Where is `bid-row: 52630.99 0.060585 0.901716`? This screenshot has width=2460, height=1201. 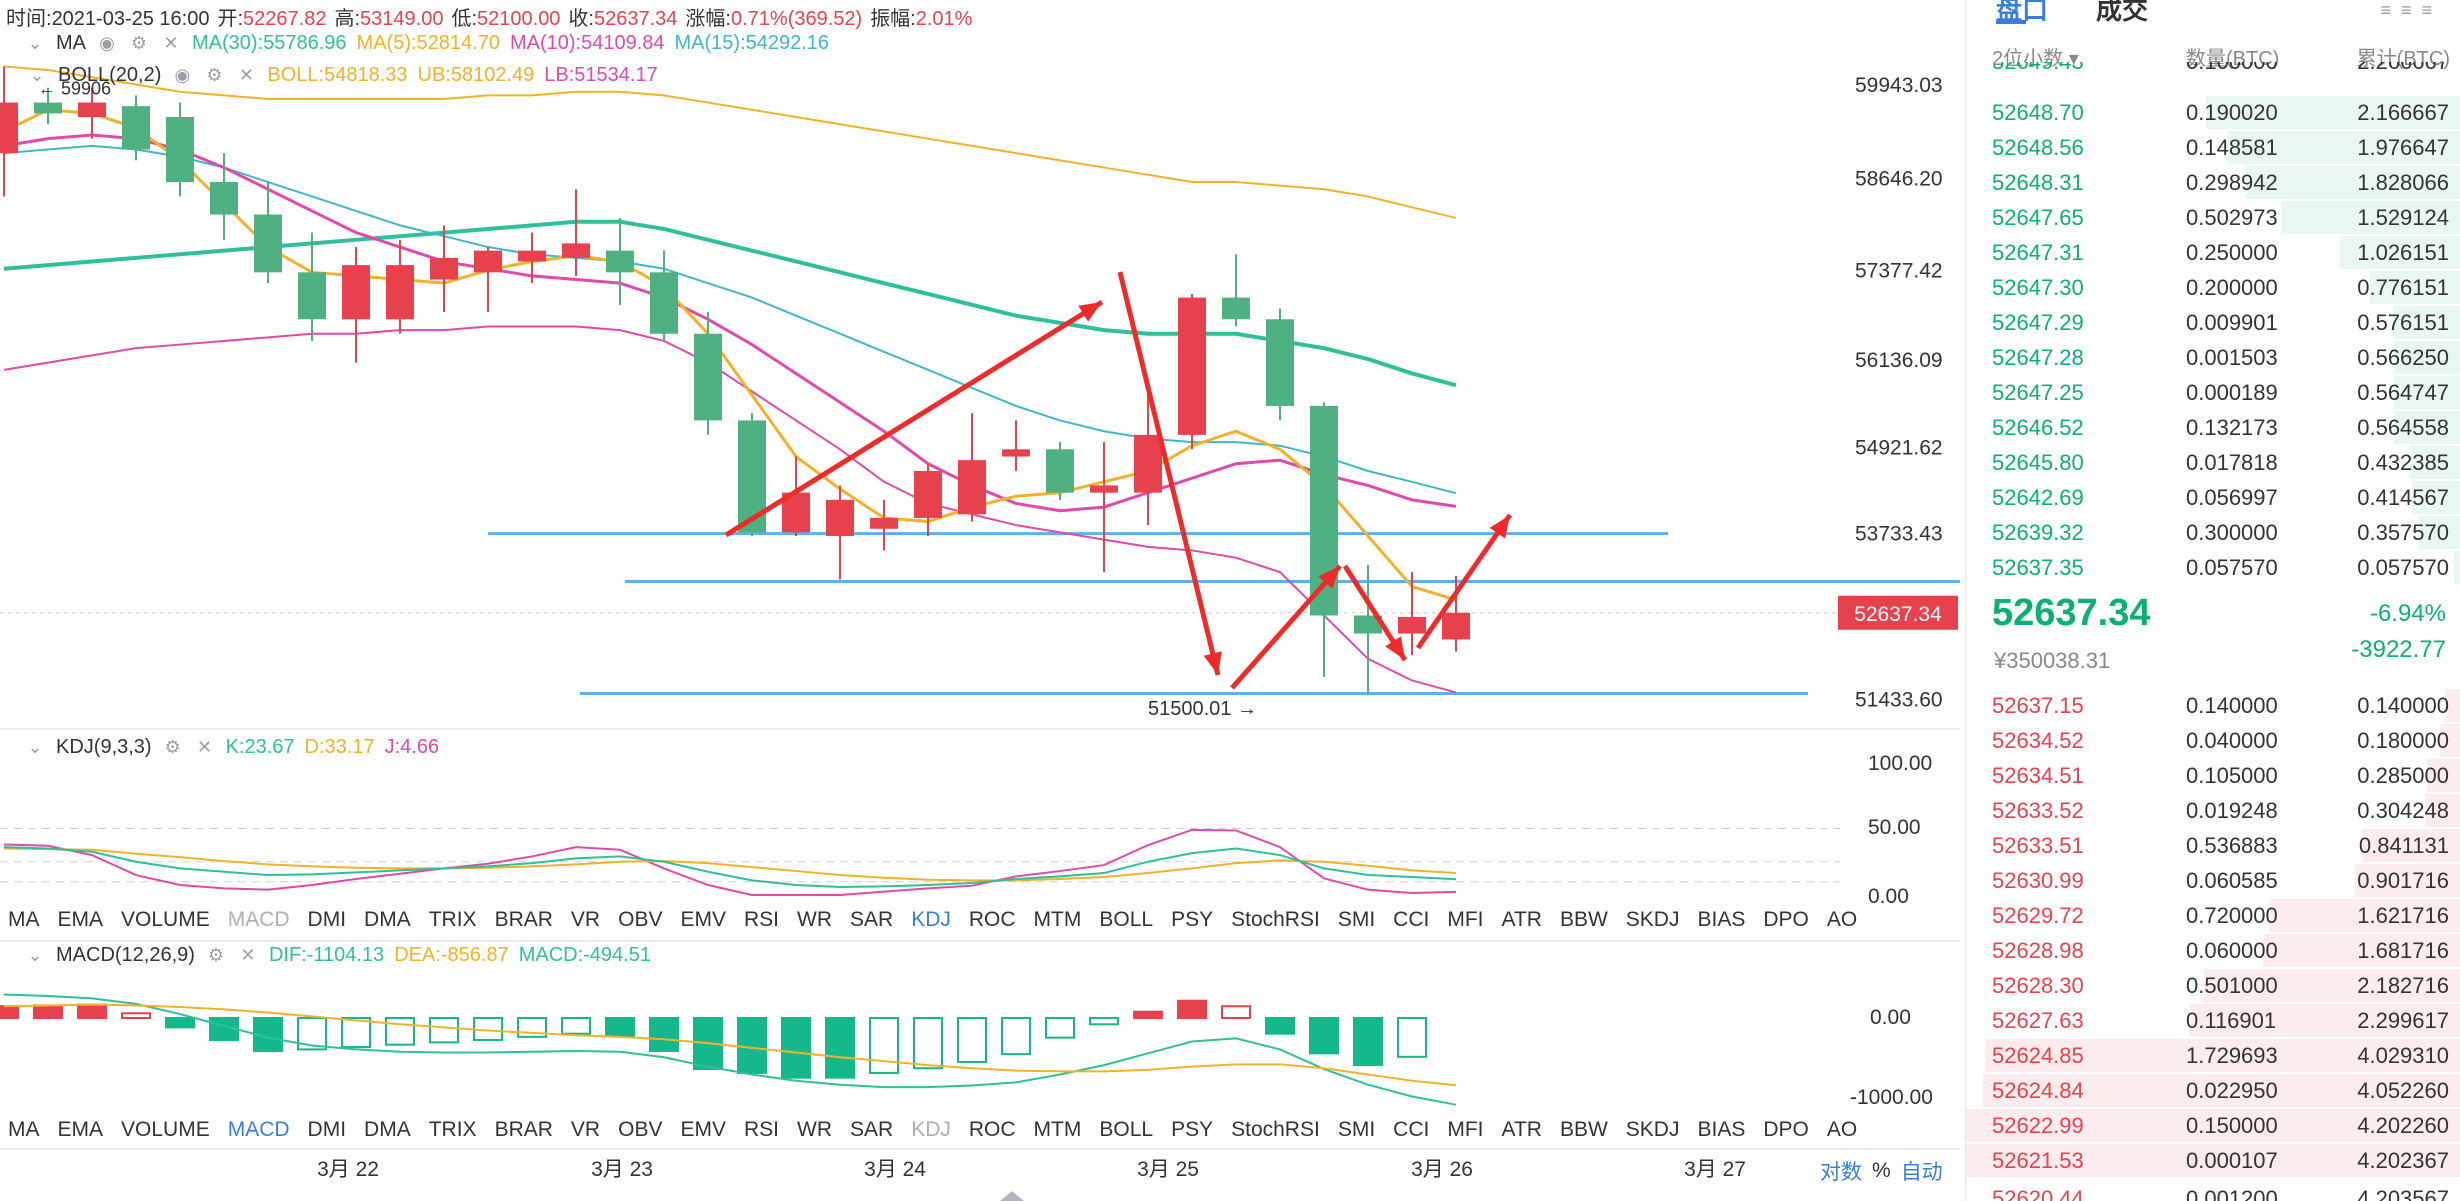
bid-row: 52630.99 0.060585 0.901716 is located at coordinates (2213, 880).